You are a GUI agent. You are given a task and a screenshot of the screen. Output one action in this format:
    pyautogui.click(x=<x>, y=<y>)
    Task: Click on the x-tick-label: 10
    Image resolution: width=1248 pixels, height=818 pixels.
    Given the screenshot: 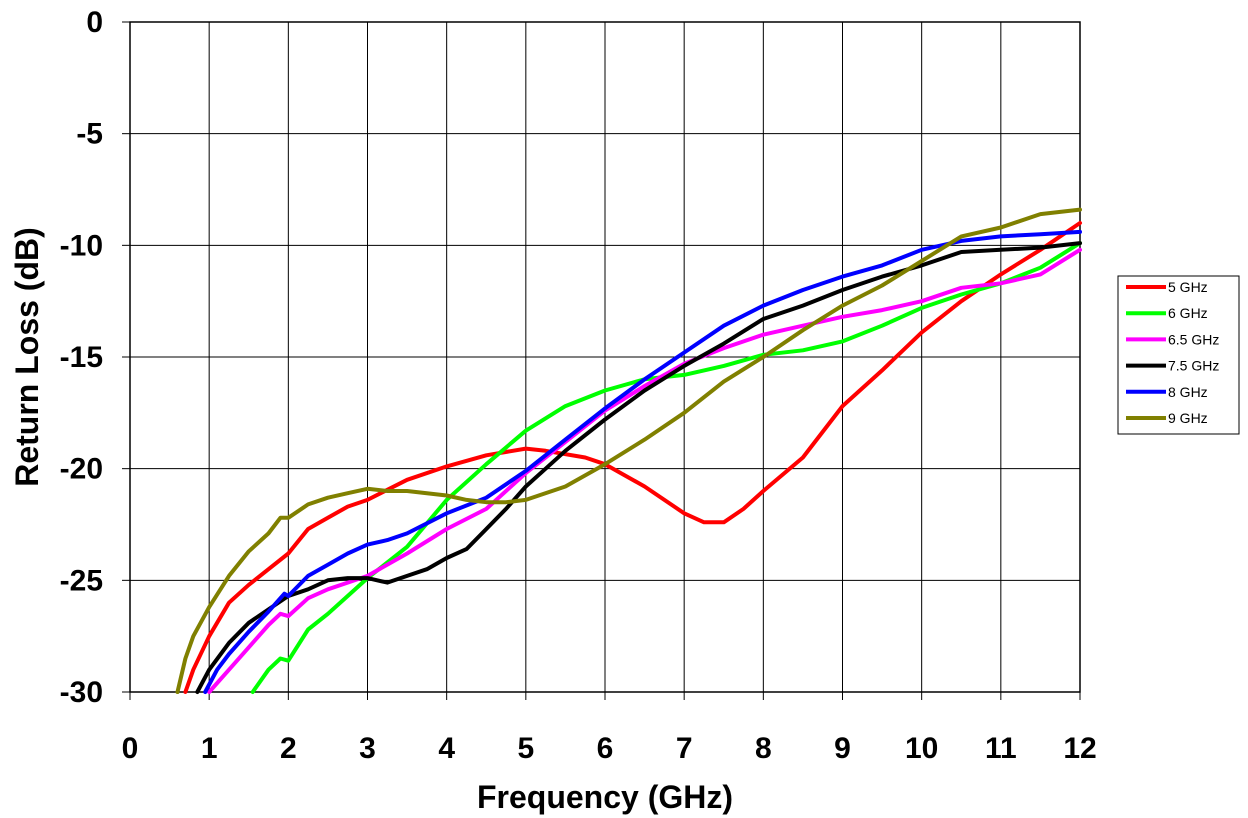 What is the action you would take?
    pyautogui.click(x=921, y=748)
    